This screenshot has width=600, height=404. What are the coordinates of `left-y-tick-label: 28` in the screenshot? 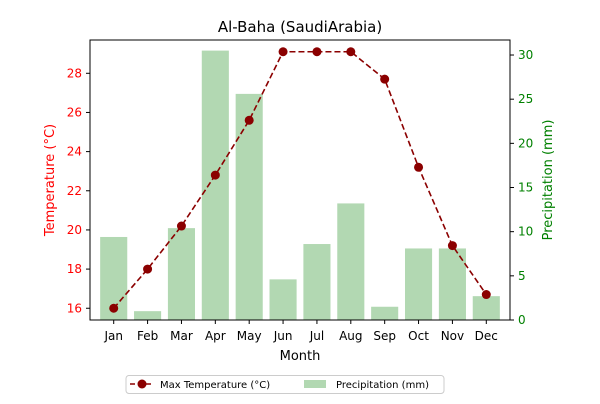 It's located at (74, 73).